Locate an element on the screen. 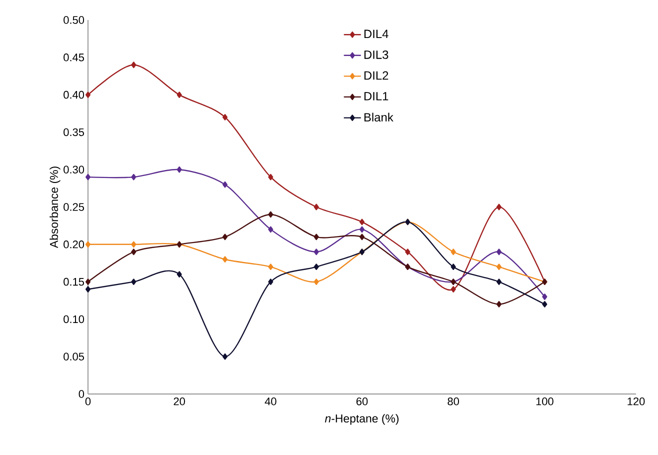  y-axis-title: Absorbance (%) is located at coordinates (55, 207).